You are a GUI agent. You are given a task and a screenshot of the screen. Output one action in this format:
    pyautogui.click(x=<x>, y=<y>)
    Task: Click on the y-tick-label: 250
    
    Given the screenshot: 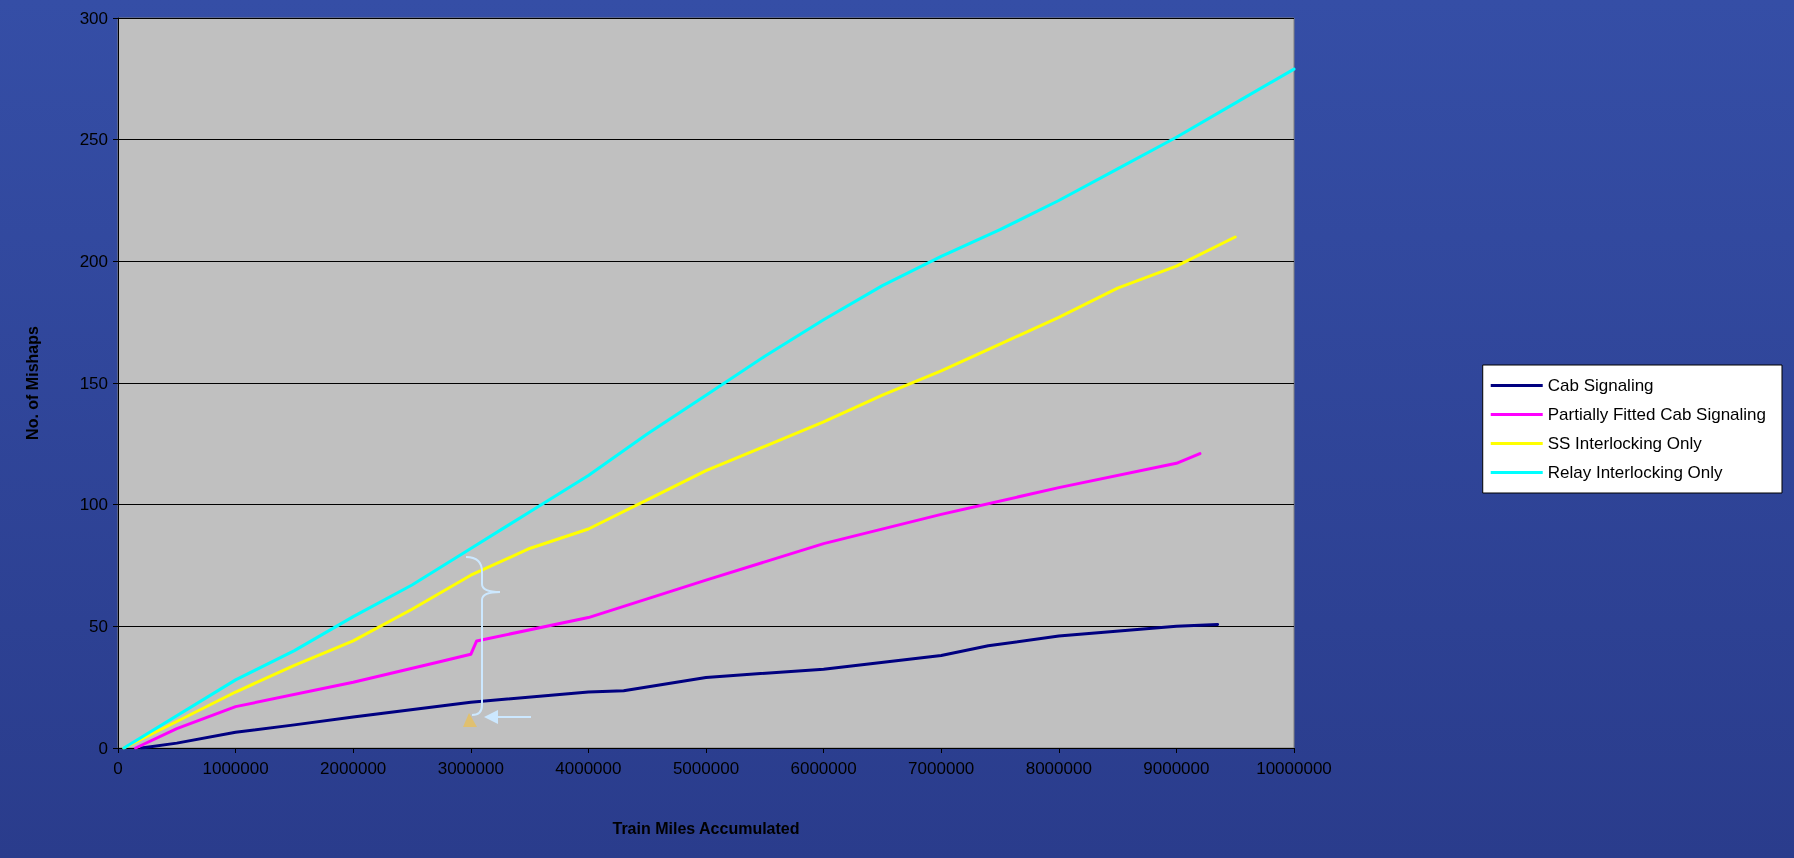 What is the action you would take?
    pyautogui.click(x=93, y=140)
    